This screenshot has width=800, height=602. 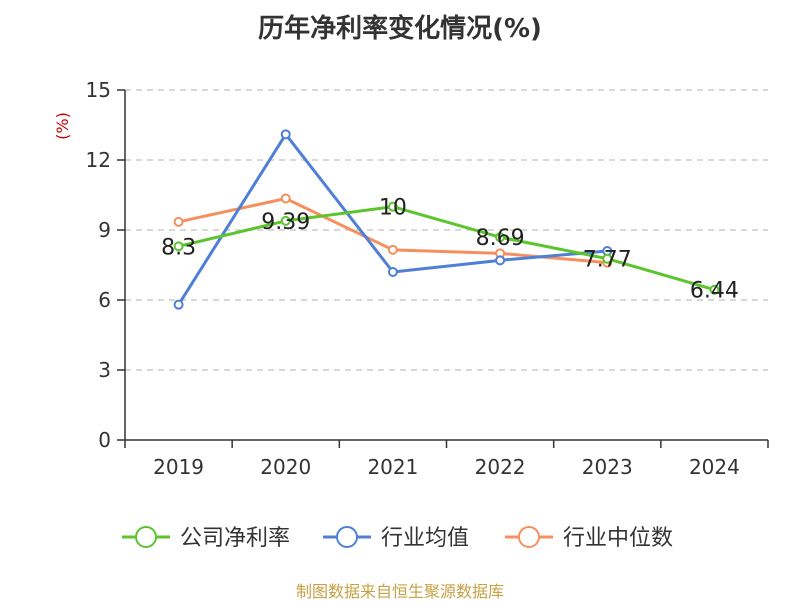 I want to click on legend-label: 行业均值, so click(x=425, y=538).